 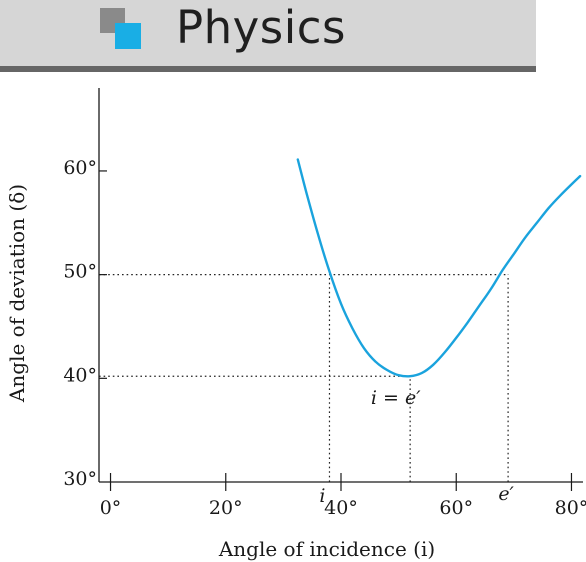 What do you see at coordinates (80, 479) in the screenshot?
I see `y-tick-label-1: 30°` at bounding box center [80, 479].